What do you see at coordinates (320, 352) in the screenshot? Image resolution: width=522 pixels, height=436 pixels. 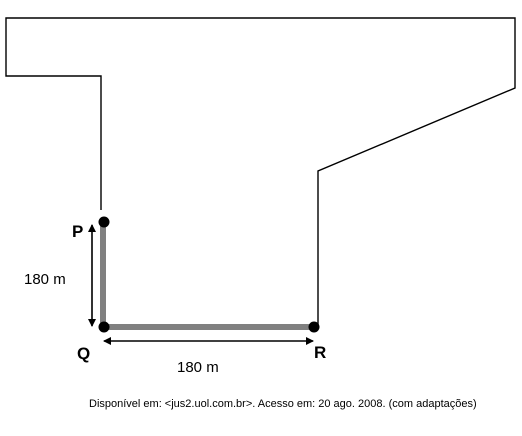 I see `point-r-label: R` at bounding box center [320, 352].